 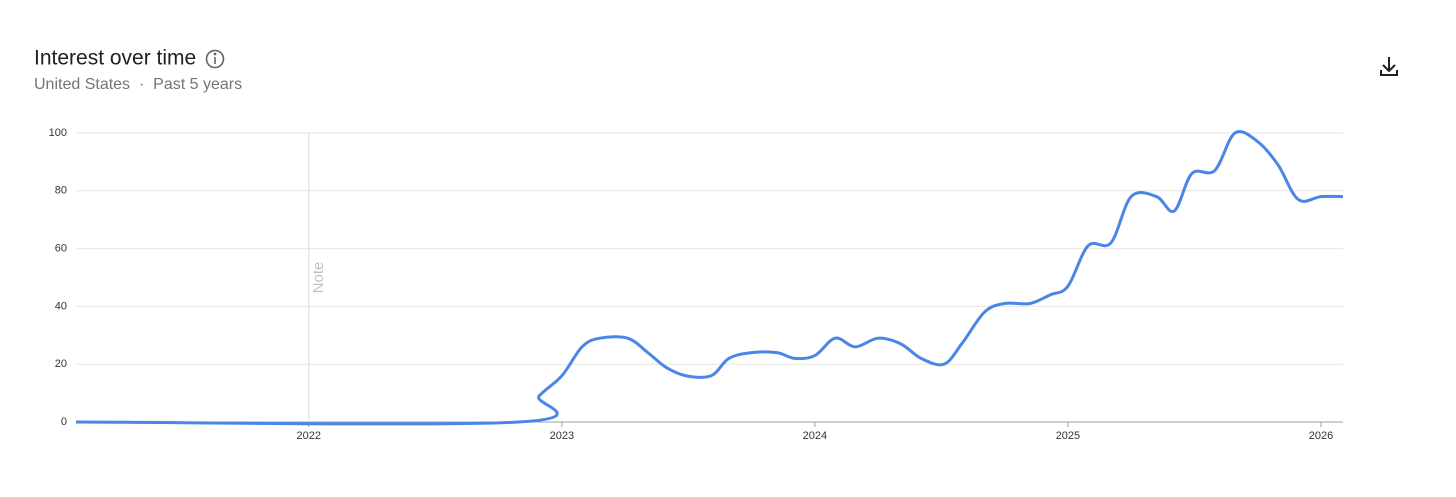 I want to click on x-tick-label: 2026, so click(x=1321, y=436).